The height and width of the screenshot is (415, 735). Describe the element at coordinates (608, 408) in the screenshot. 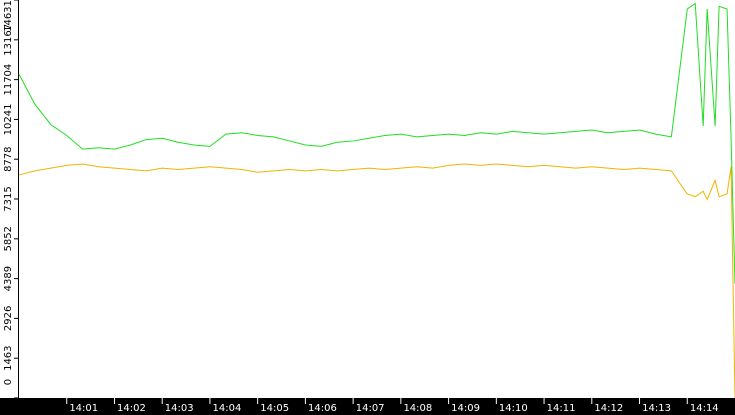

I see `x-tick-label: 14:12` at that location.